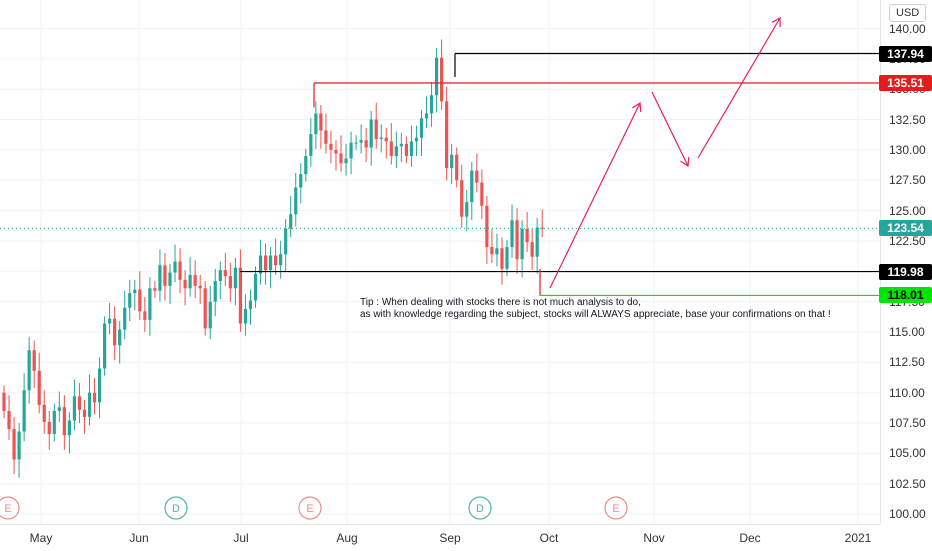 This screenshot has width=932, height=551. What do you see at coordinates (906, 262) in the screenshot?
I see `price-axis` at bounding box center [906, 262].